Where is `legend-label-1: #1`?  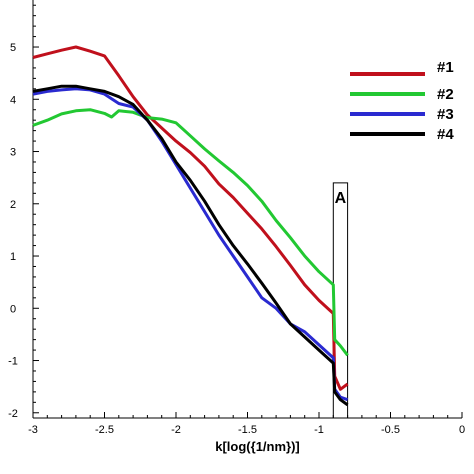
legend-label-1: #1 is located at coordinates (445, 67).